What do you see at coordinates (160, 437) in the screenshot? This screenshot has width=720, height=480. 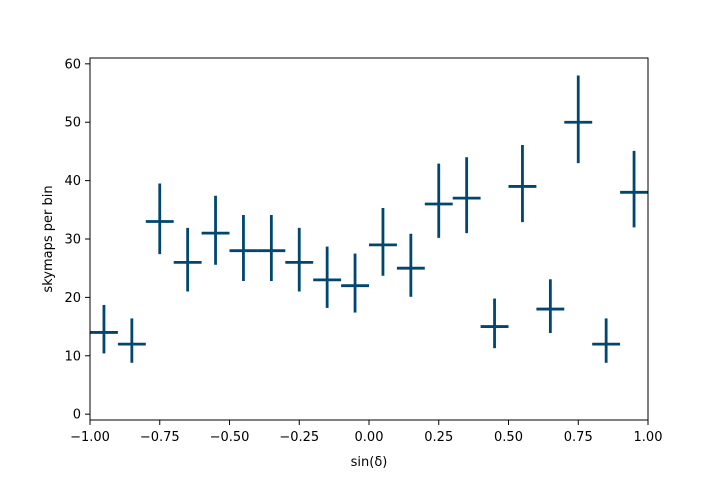 I see `x-tick-label: −0.75` at bounding box center [160, 437].